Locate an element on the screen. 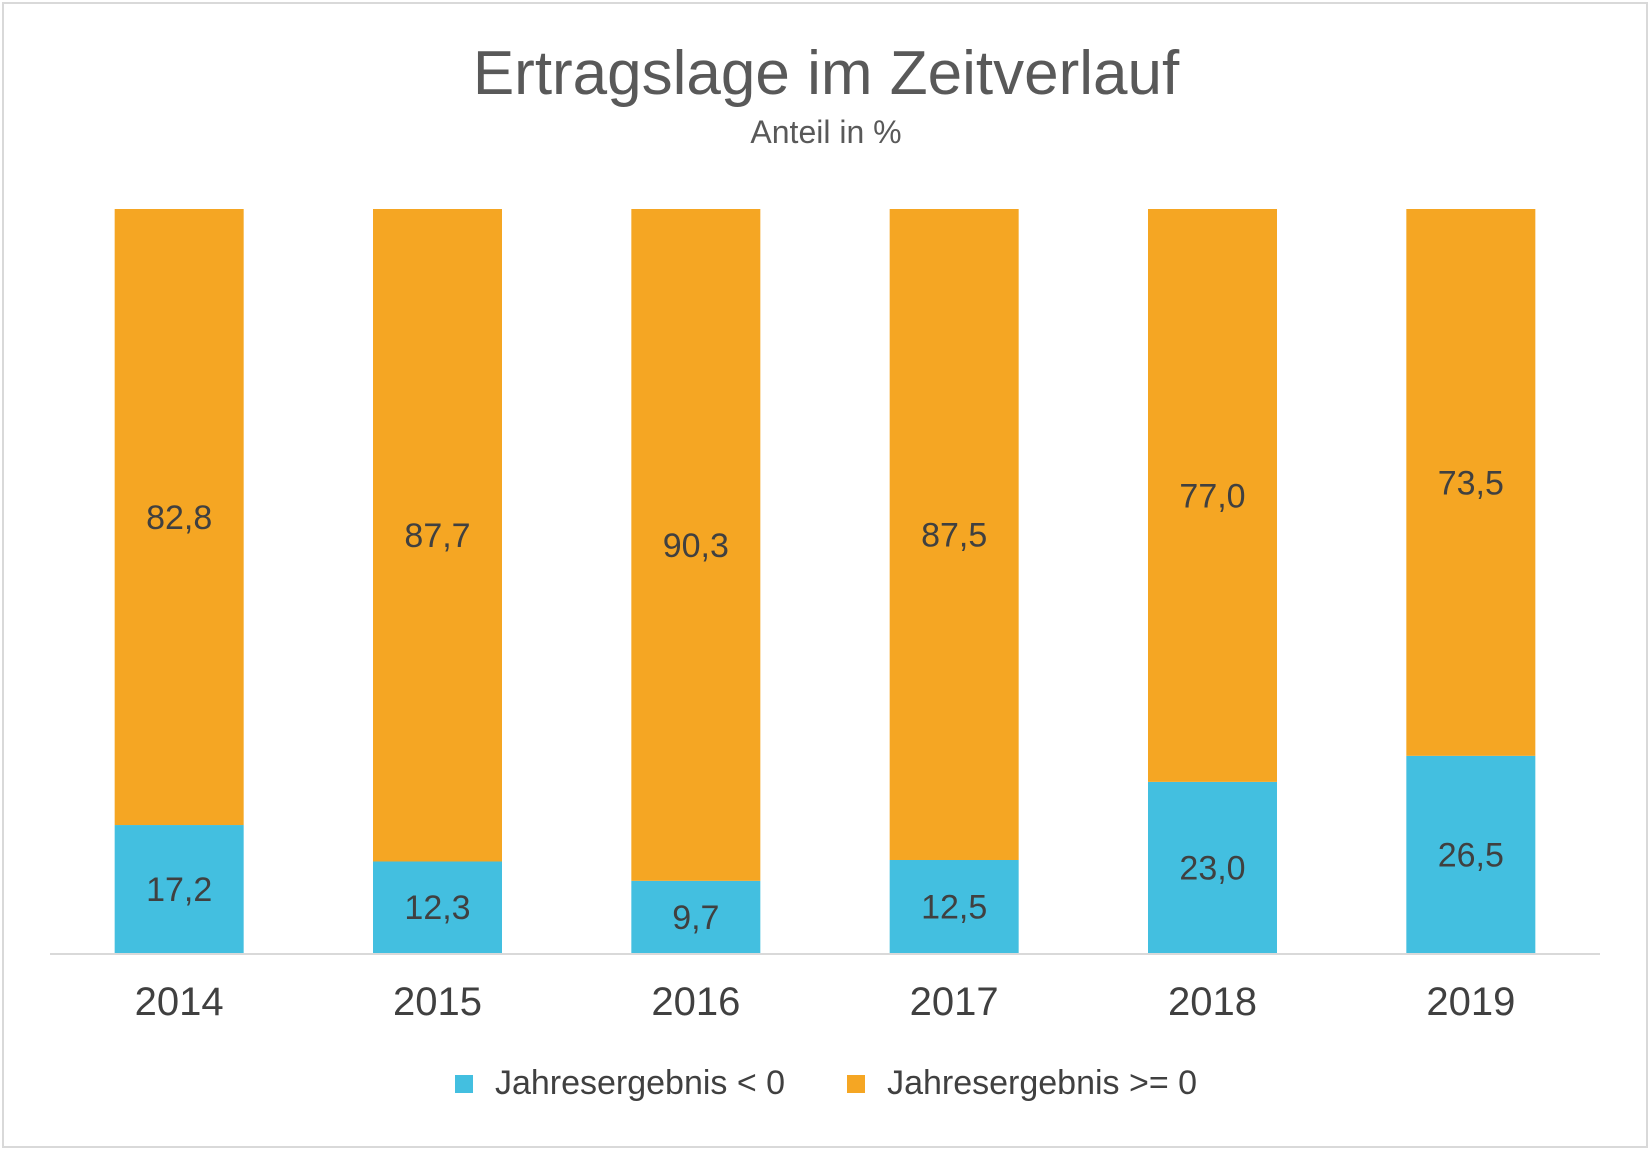  bar-positive-2014 is located at coordinates (179, 517).